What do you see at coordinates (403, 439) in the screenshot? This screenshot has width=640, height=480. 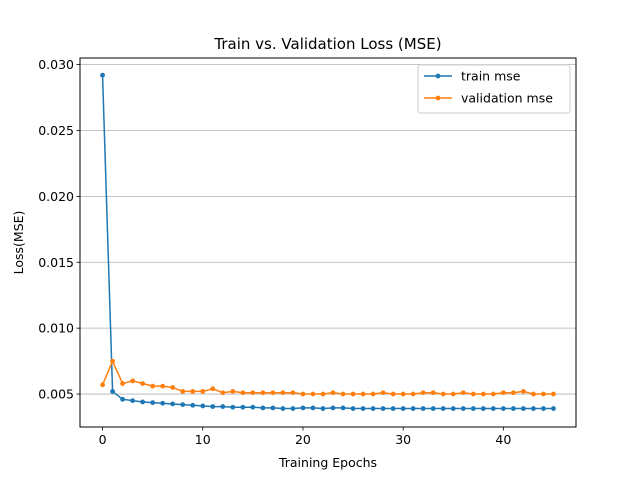 I see `x-tick-label: 30` at bounding box center [403, 439].